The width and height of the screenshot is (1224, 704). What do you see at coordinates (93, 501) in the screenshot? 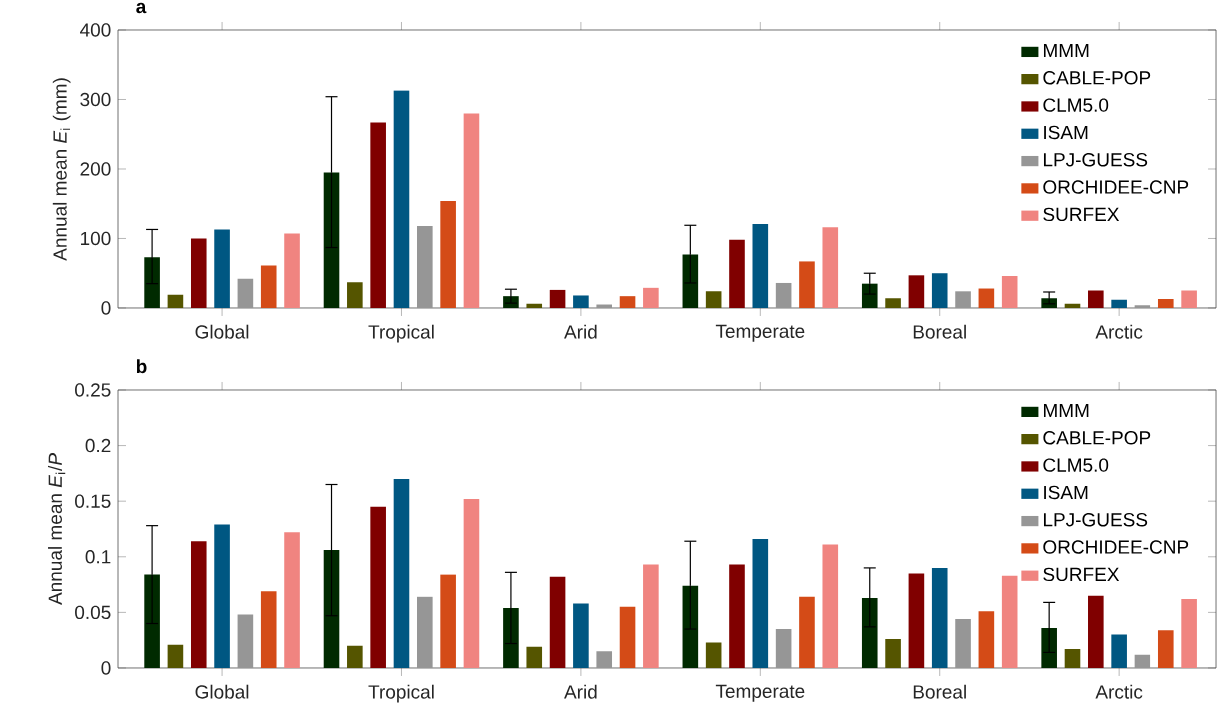
I see `y-tick-label: 0.15` at bounding box center [93, 501].